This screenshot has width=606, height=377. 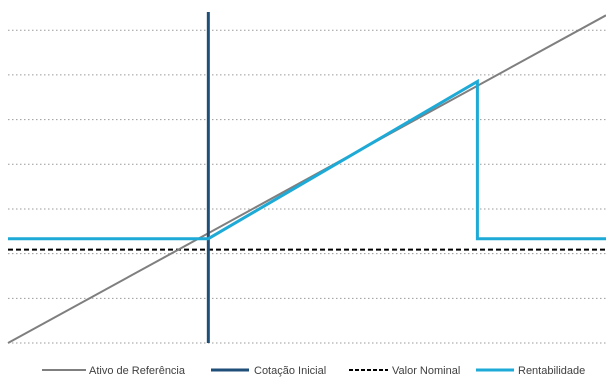 What do you see at coordinates (137, 371) in the screenshot?
I see `legend-label-ativo-de-referencia: Ativo de Referência` at bounding box center [137, 371].